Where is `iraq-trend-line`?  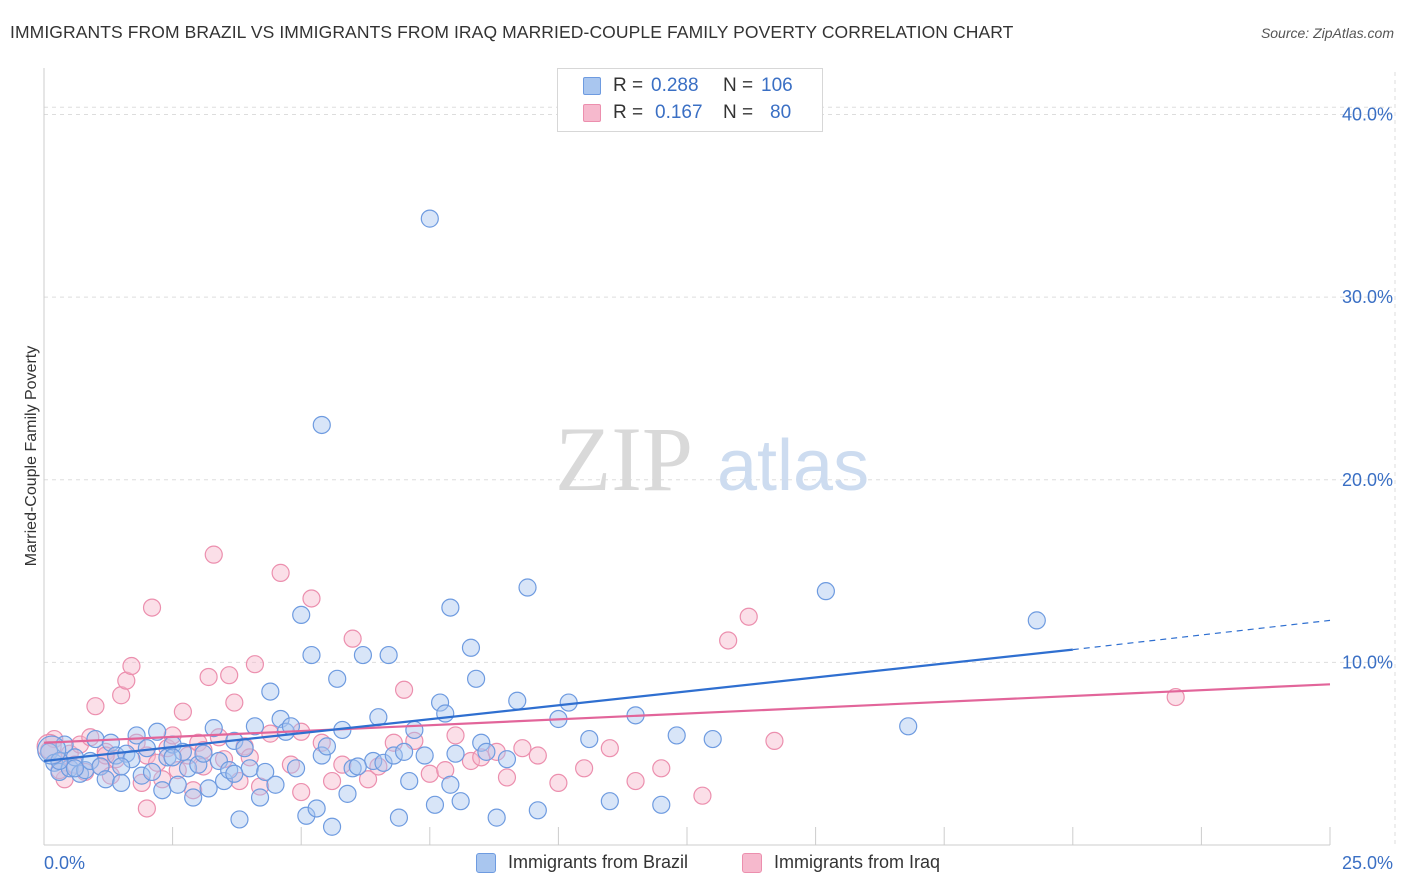
iraq-trend-line is located at coordinates (687, 713).